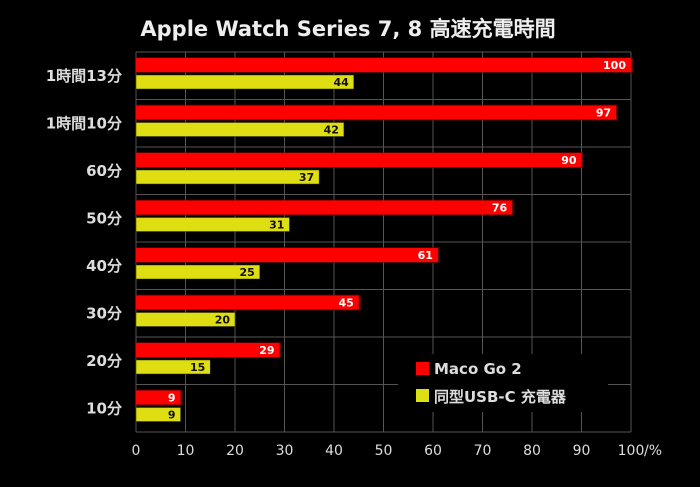 The height and width of the screenshot is (487, 700). I want to click on legend: Maco Go 2 同型USB-C 充電器, so click(503, 383).